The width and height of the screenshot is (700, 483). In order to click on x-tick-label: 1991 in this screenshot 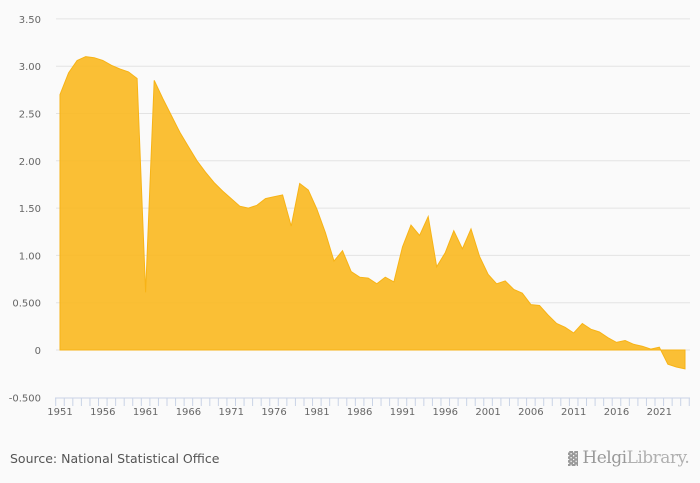, I will do `click(402, 412)`.